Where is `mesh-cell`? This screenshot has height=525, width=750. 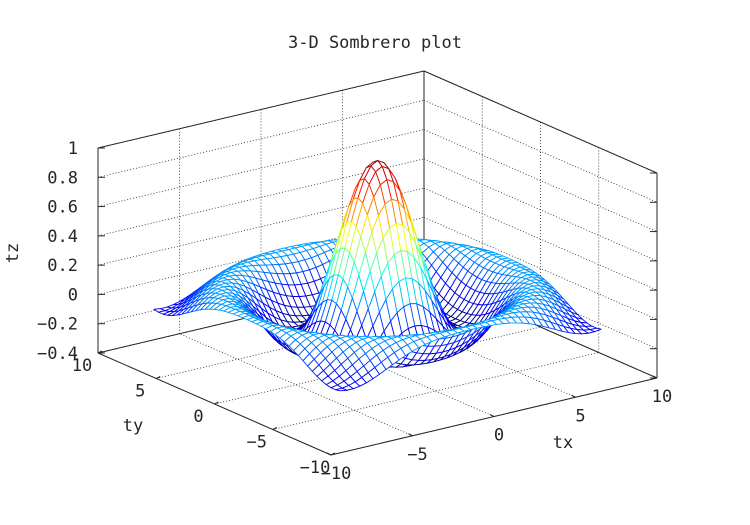
mesh-cell is located at coordinates (341, 389).